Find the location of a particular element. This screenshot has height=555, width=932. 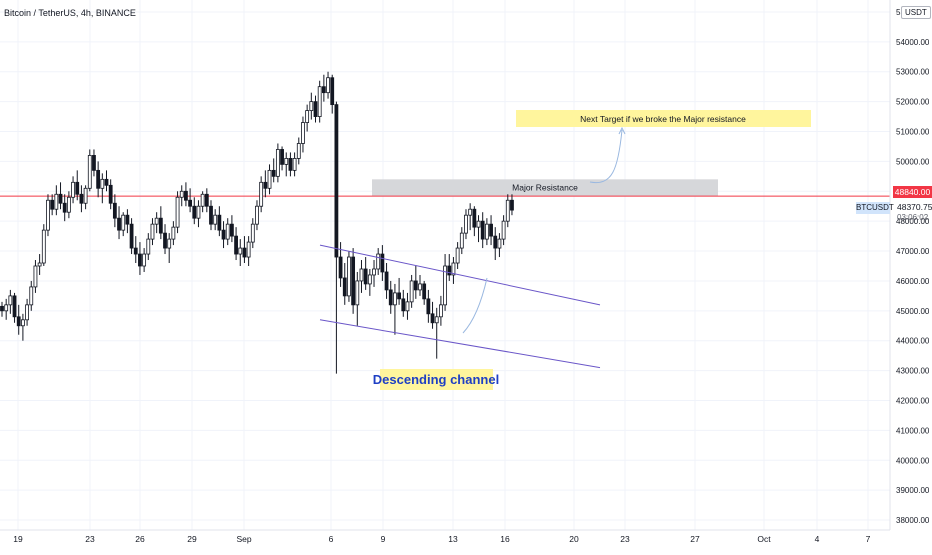

price-tick-label: 51000.00 is located at coordinates (913, 132).